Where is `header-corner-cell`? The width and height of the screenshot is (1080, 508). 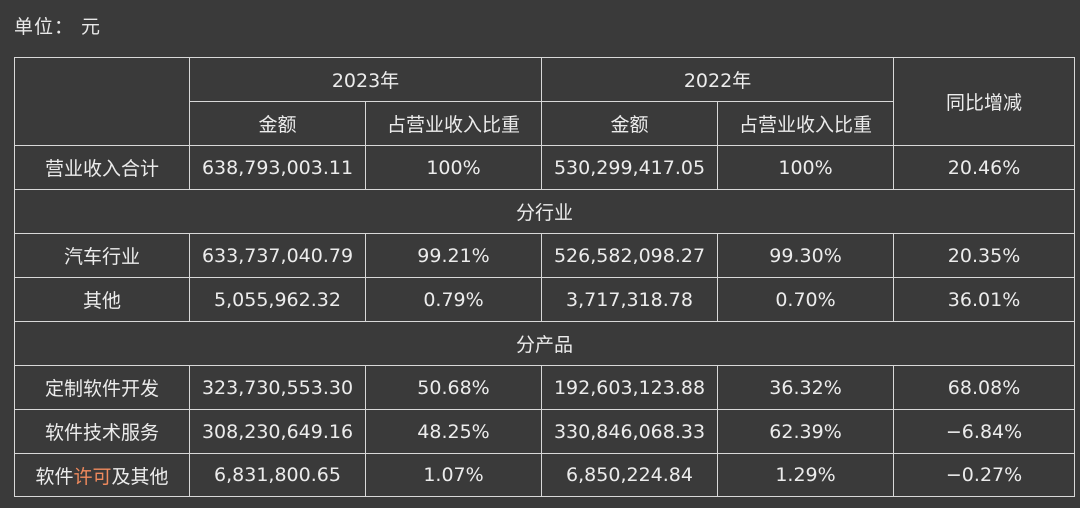 header-corner-cell is located at coordinates (102, 101).